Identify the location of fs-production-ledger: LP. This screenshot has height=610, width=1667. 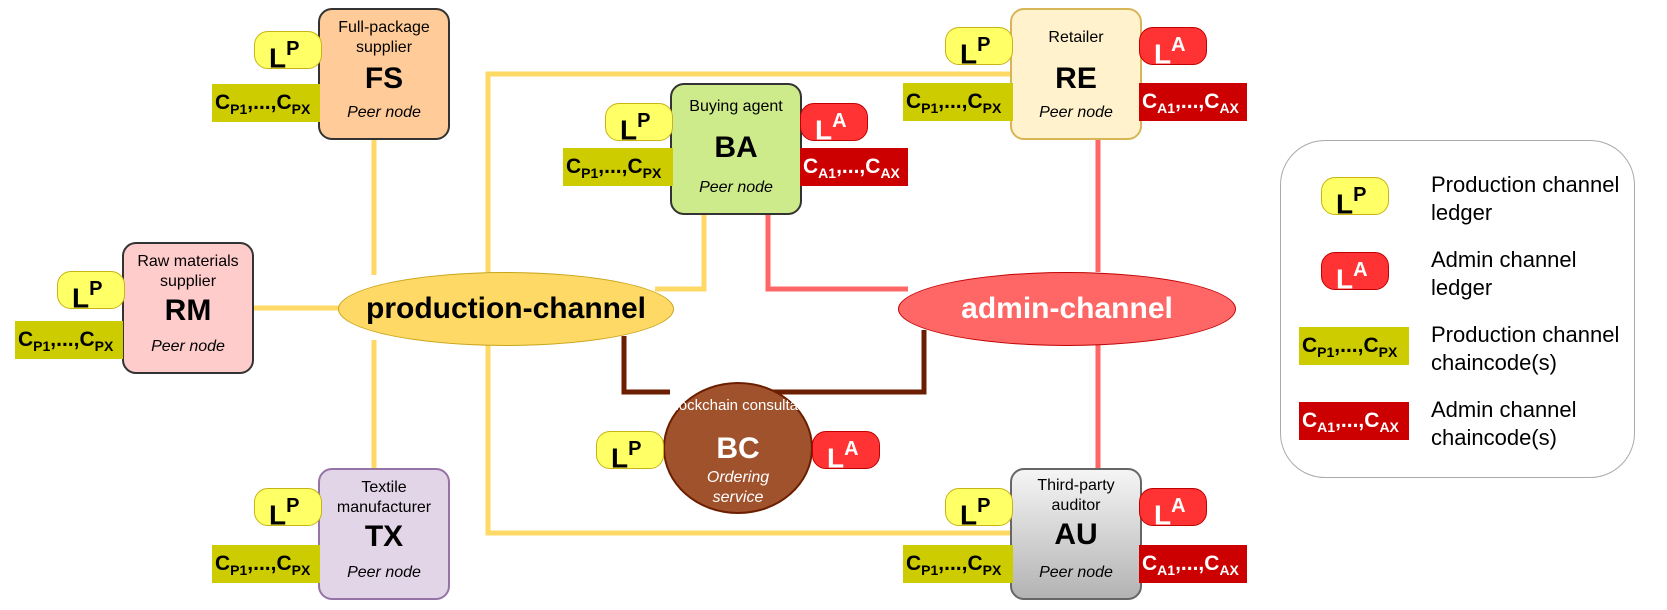
(288, 52).